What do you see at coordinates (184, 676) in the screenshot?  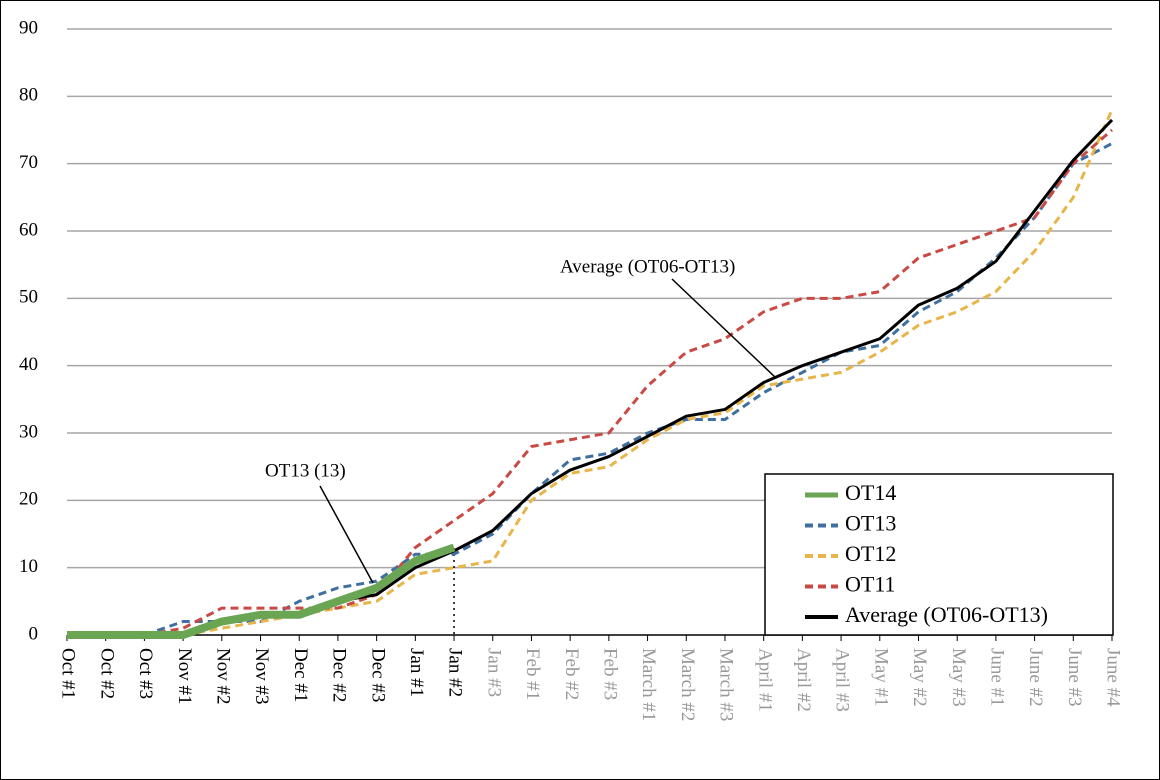 I see `x-tick-label: Nov #1` at bounding box center [184, 676].